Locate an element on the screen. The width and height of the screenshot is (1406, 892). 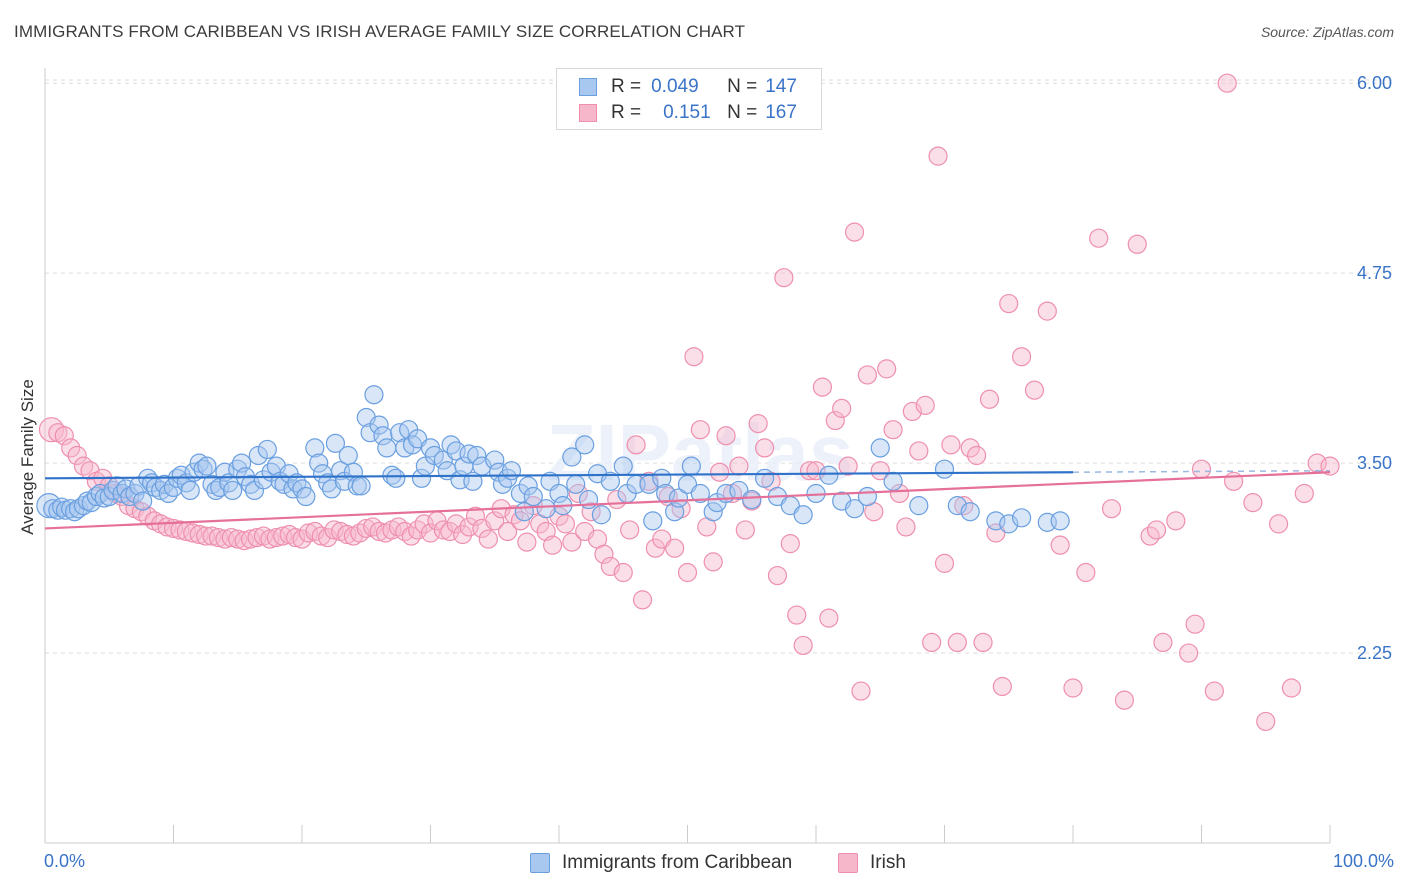
legend-row-caribbean: R = 0.049 N = 147 is located at coordinates (688, 87).